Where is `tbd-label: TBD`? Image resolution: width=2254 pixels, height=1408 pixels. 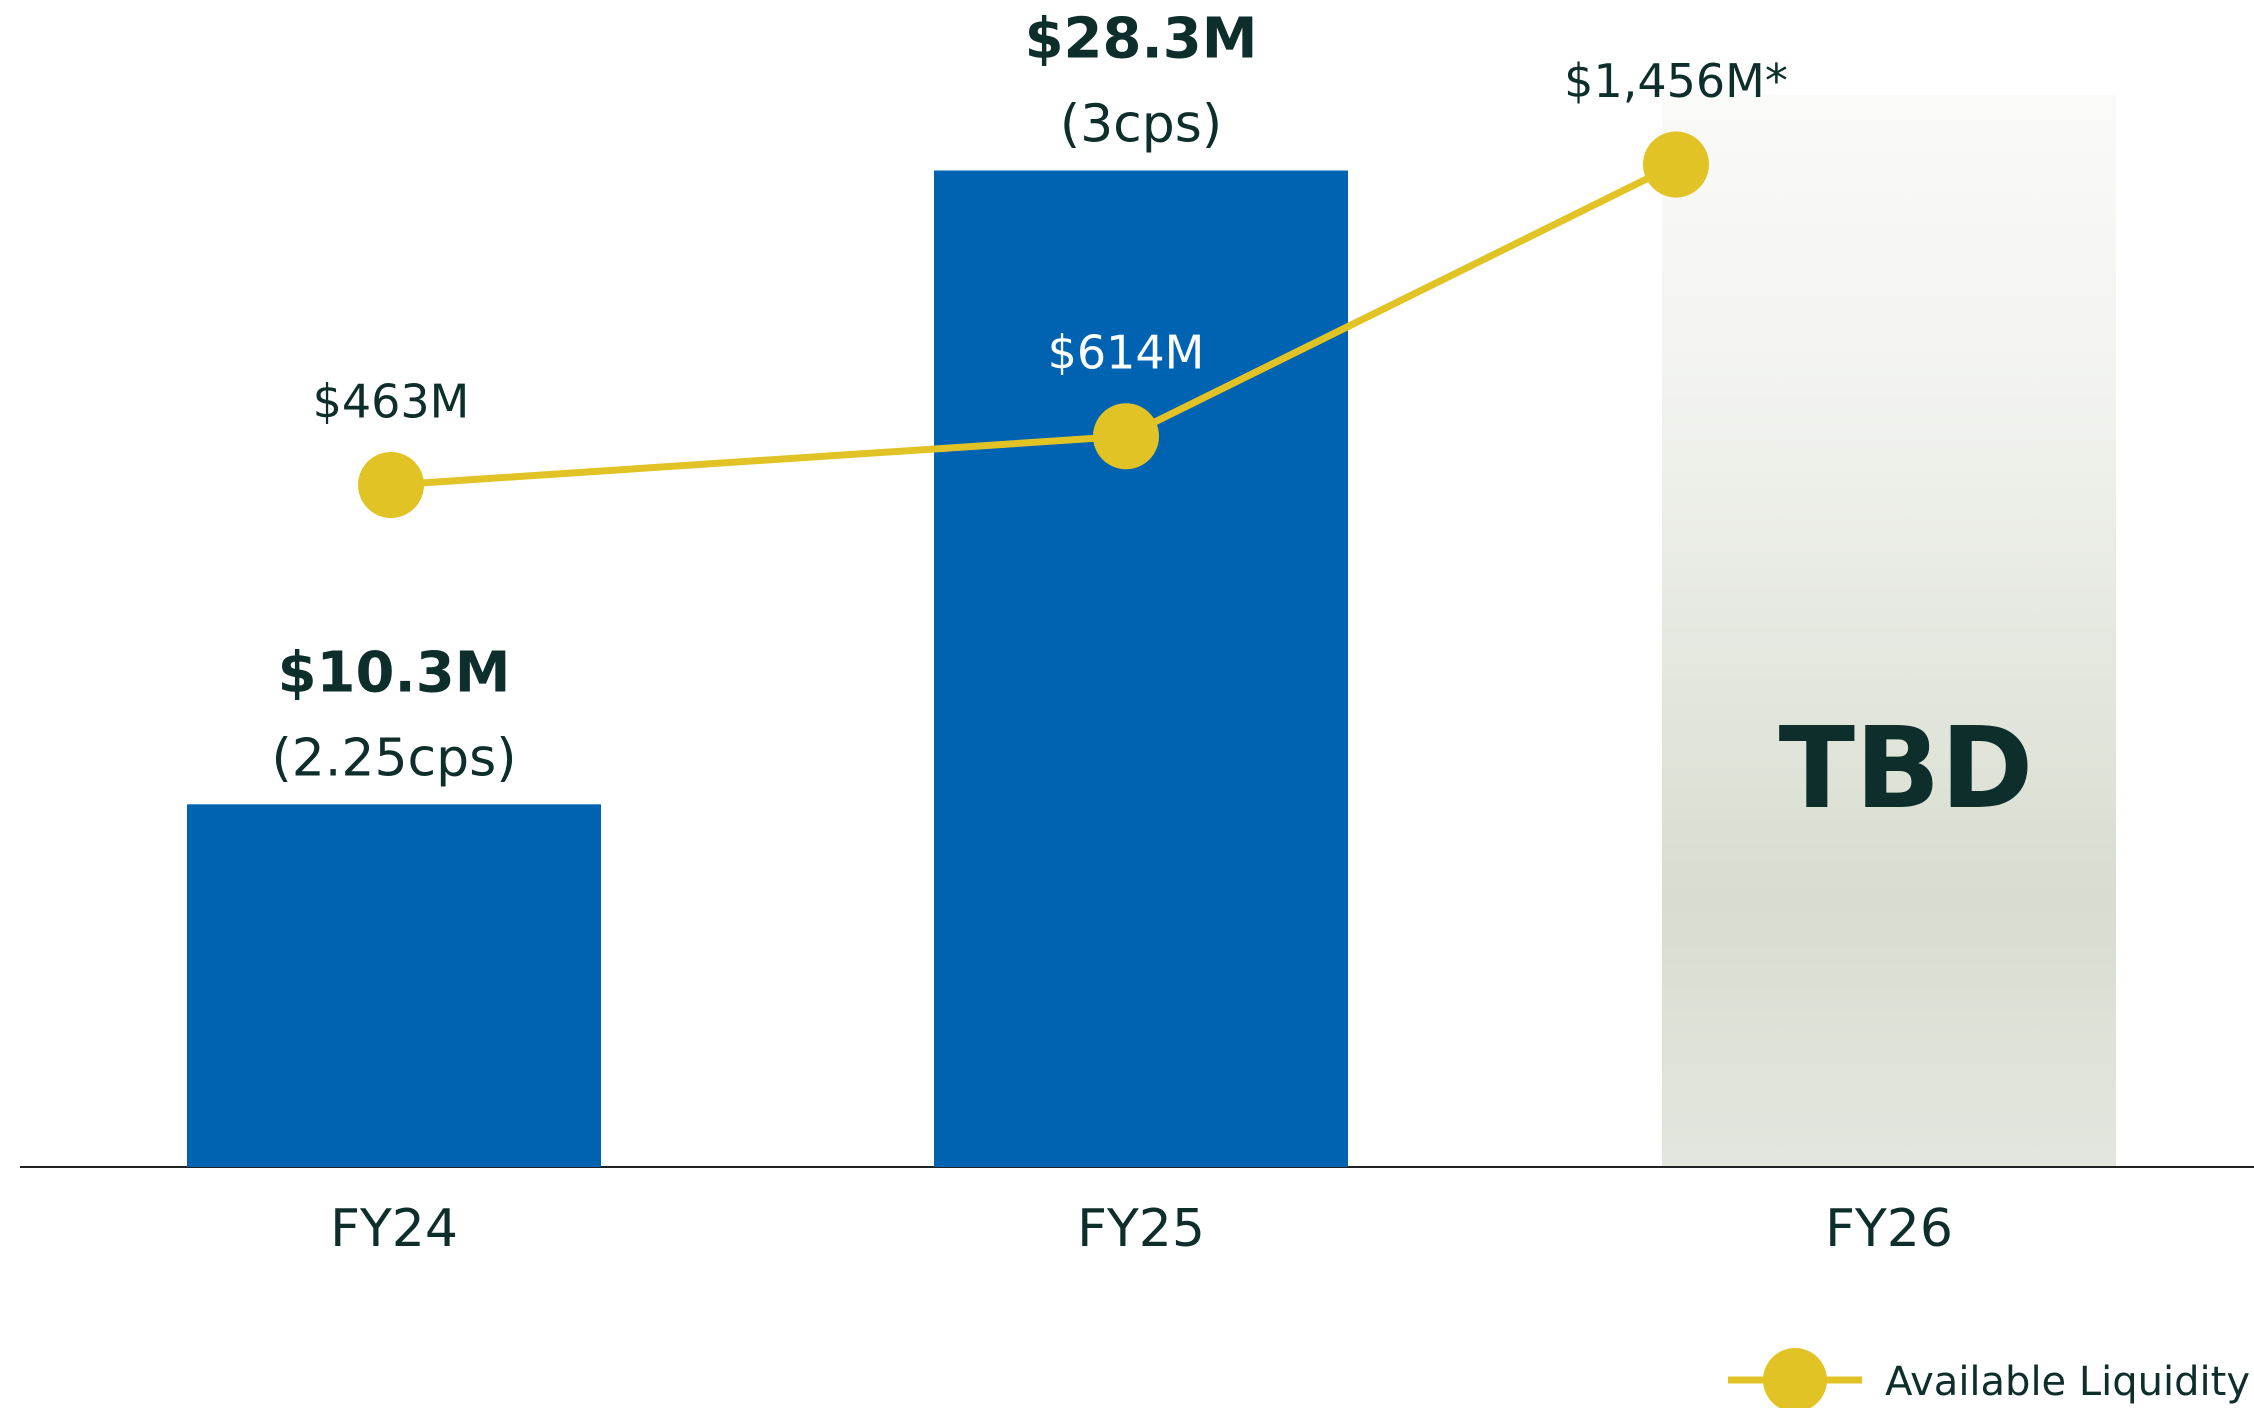 tbd-label: TBD is located at coordinates (1906, 769).